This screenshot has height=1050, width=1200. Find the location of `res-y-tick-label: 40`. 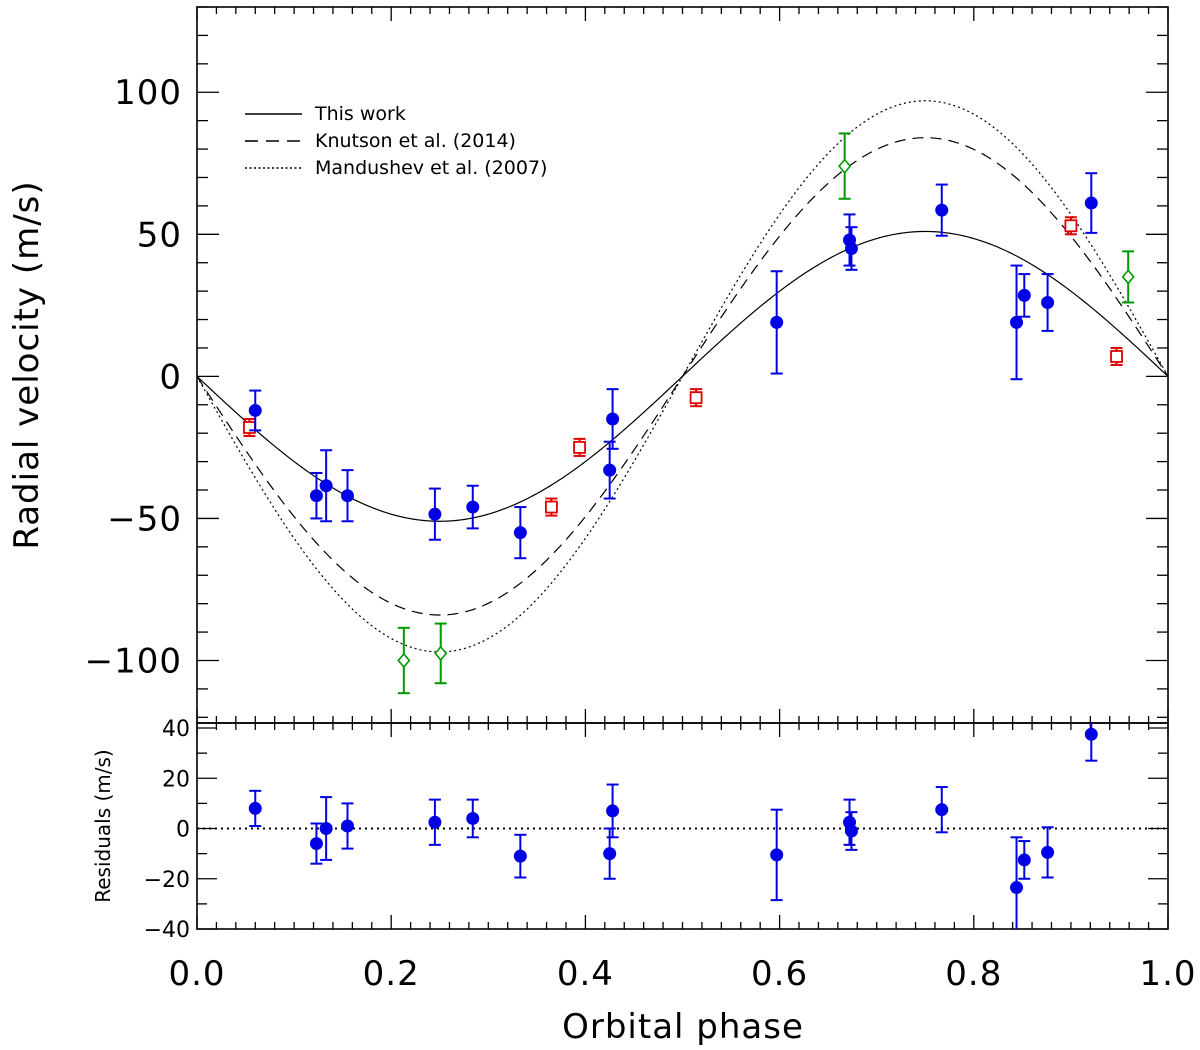

res-y-tick-label: 40 is located at coordinates (176, 729).